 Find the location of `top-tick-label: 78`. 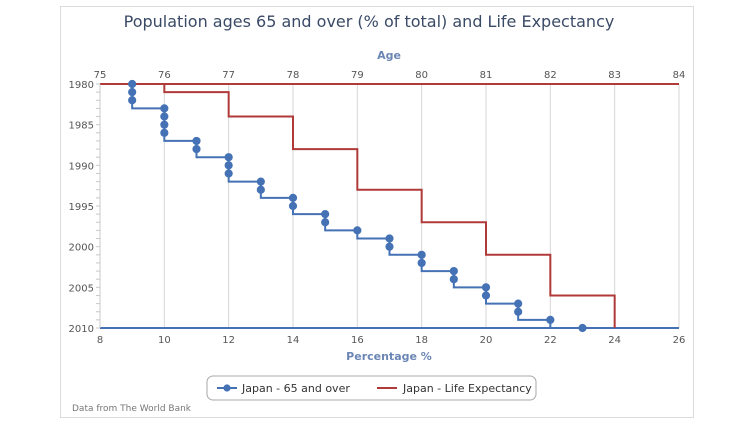

top-tick-label: 78 is located at coordinates (293, 75).